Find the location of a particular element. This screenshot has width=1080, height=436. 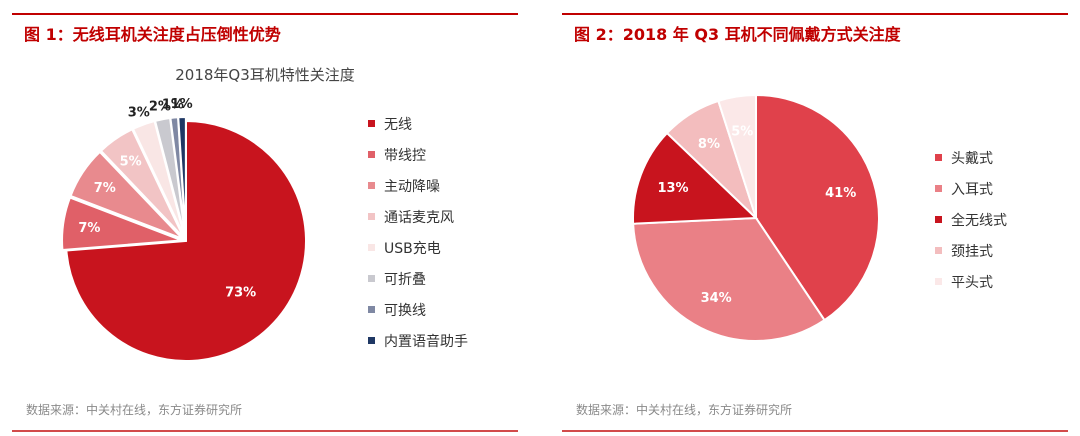

legend-label: 可折叠 is located at coordinates (405, 279).